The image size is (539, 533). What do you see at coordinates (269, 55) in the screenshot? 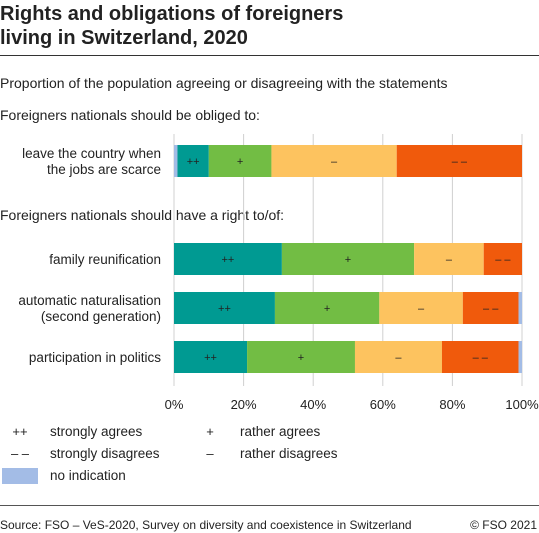
I see `title-divider` at bounding box center [269, 55].